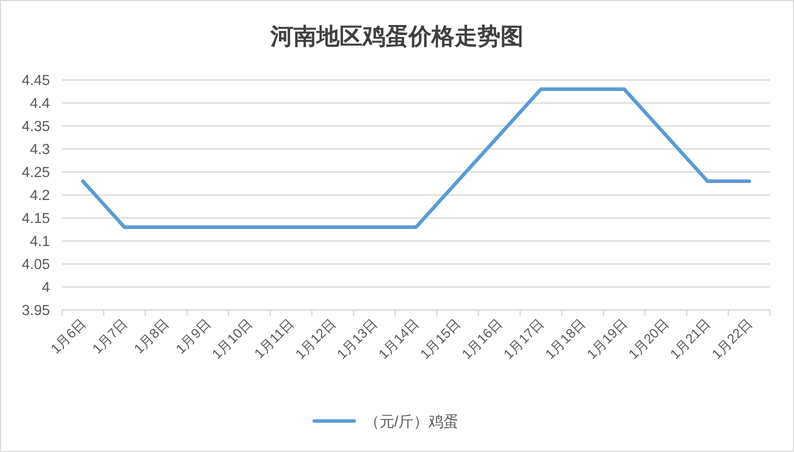 The image size is (794, 452). I want to click on ytick-label: 4.45, so click(36, 81).